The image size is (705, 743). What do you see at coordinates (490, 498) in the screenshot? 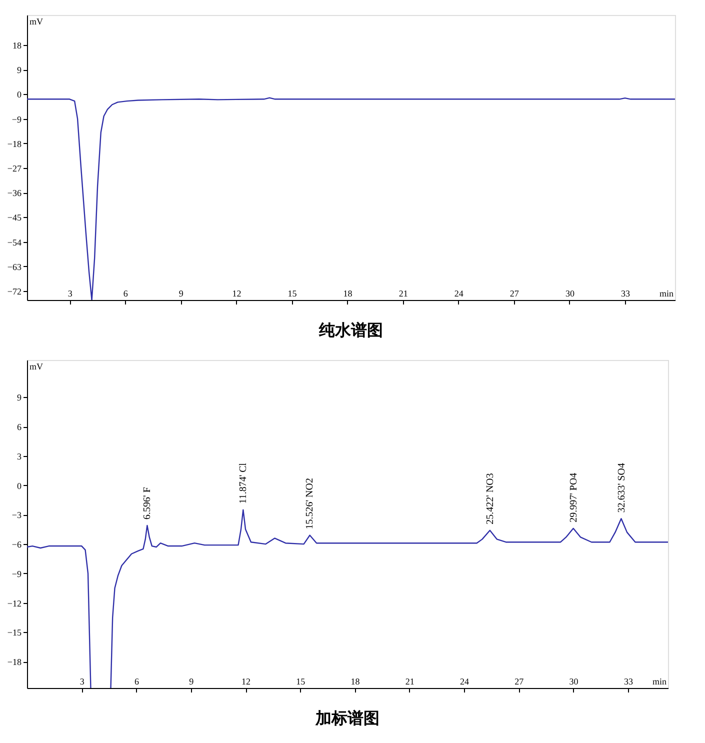
I see `annotation: 25.422' NO3` at bounding box center [490, 498].